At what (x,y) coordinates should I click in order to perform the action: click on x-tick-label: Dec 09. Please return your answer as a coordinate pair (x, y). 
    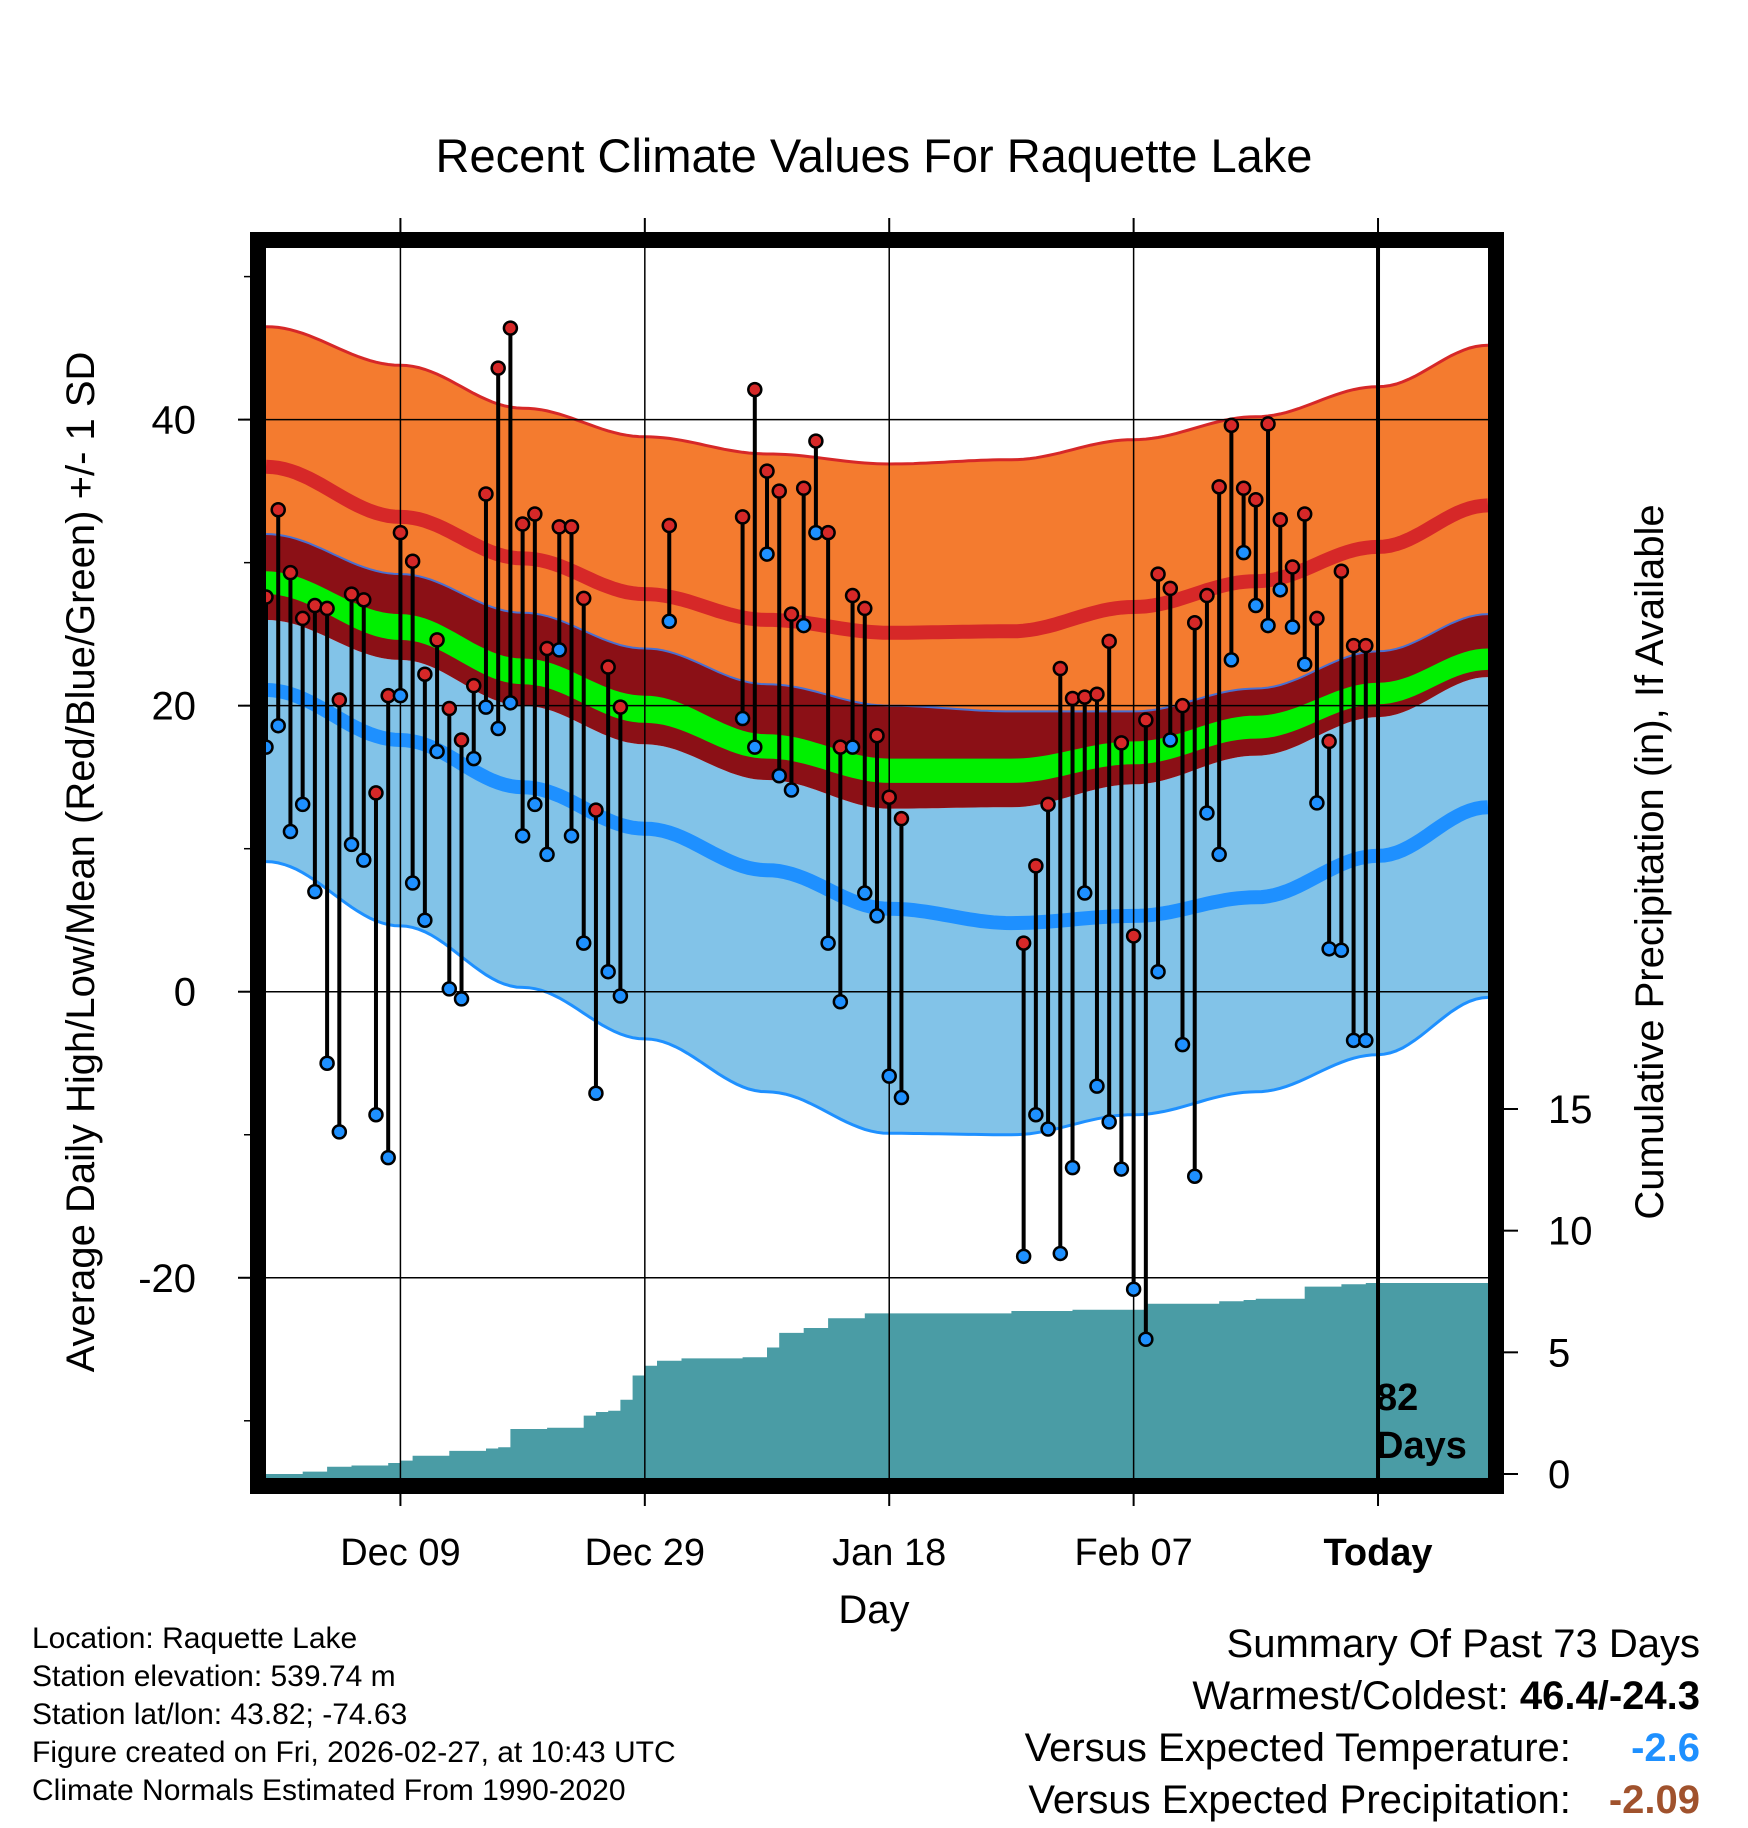
    Looking at the image, I should click on (400, 1553).